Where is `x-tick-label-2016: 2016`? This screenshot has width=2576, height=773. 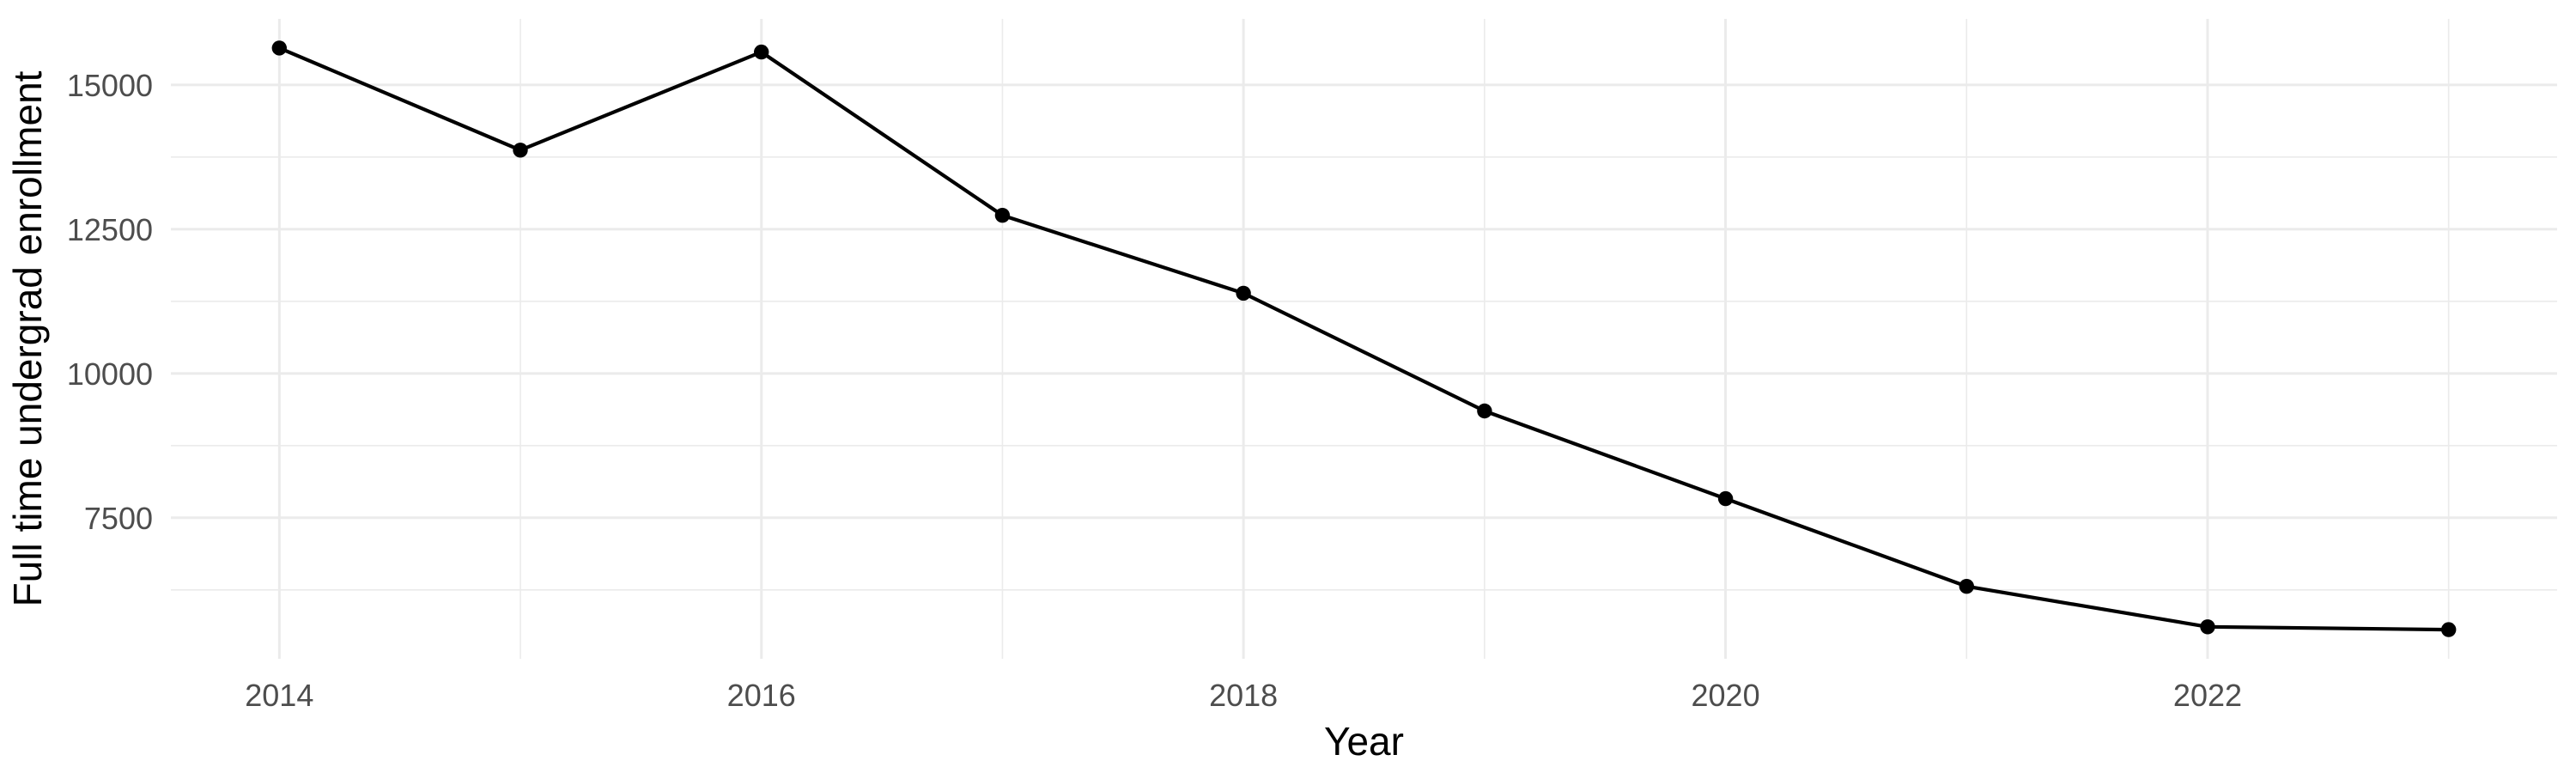
x-tick-label-2016: 2016 is located at coordinates (761, 695).